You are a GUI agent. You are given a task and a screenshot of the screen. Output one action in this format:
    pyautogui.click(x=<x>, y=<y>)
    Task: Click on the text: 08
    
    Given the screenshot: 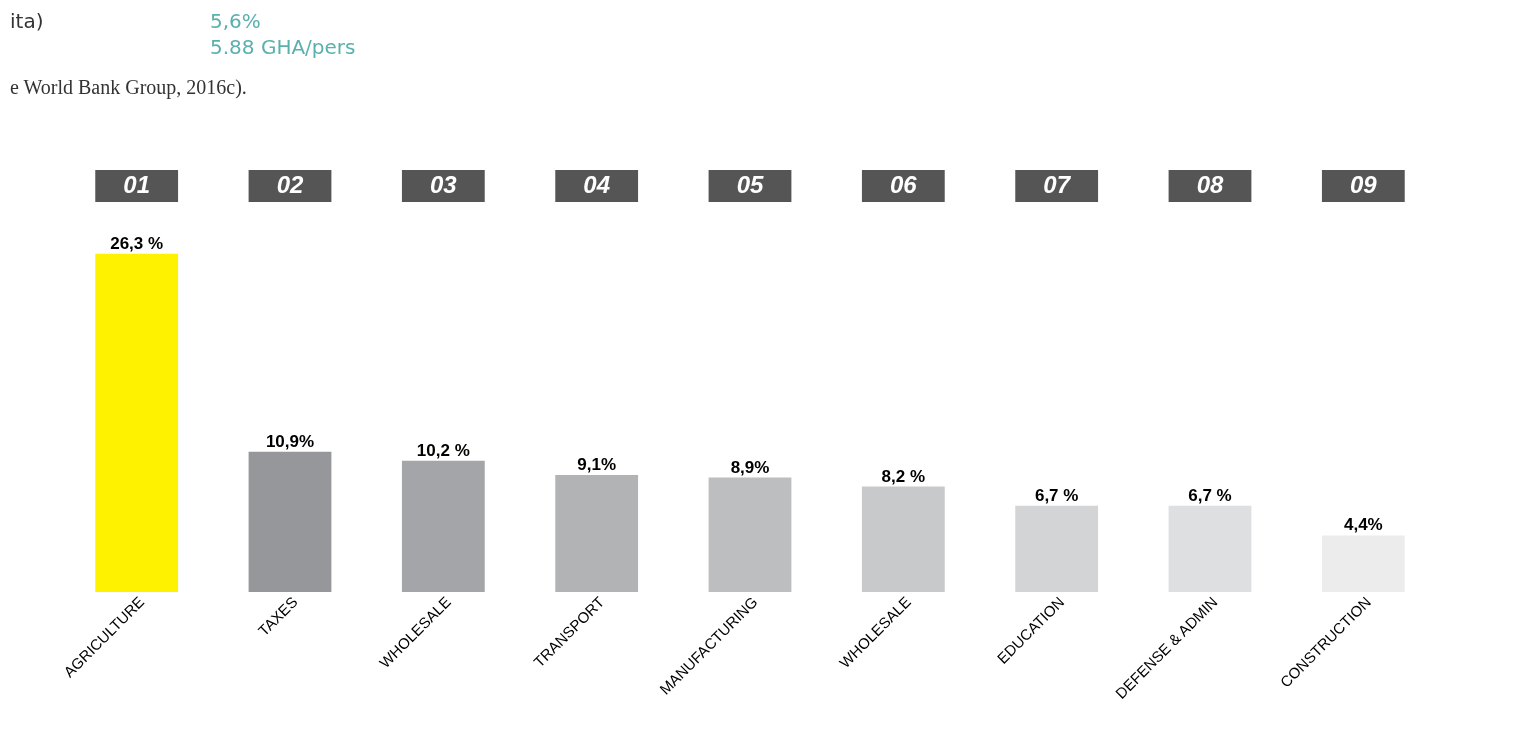 What is the action you would take?
    pyautogui.click(x=1210, y=184)
    